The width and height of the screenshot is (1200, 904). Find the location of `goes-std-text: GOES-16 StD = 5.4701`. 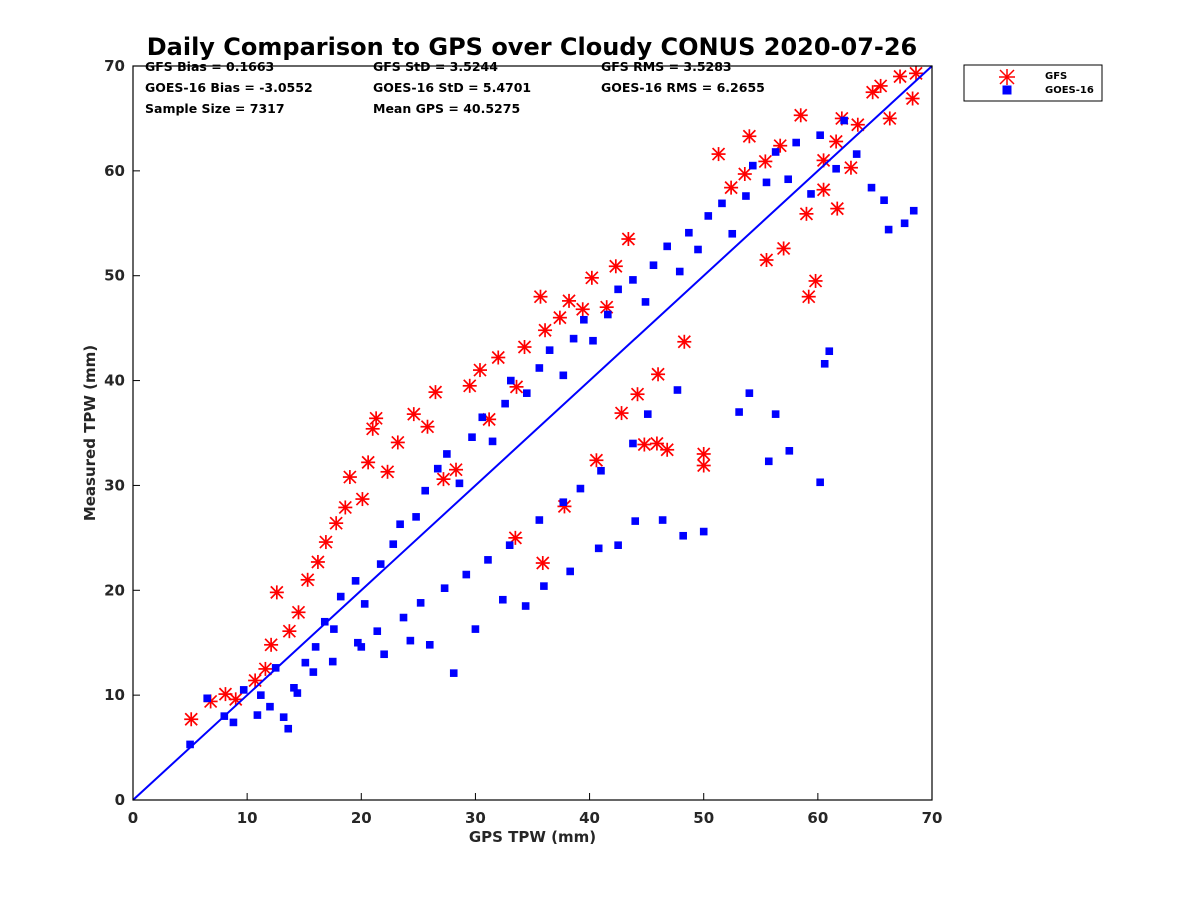

goes-std-text: GOES-16 StD = 5.4701 is located at coordinates (452, 87).